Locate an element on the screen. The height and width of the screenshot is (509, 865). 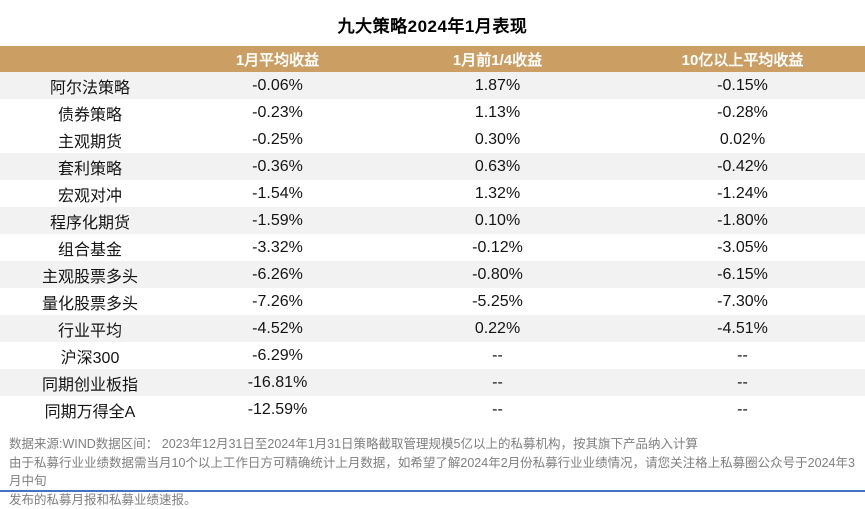
strategy-label: 主观股票多头 is located at coordinates (90, 274).